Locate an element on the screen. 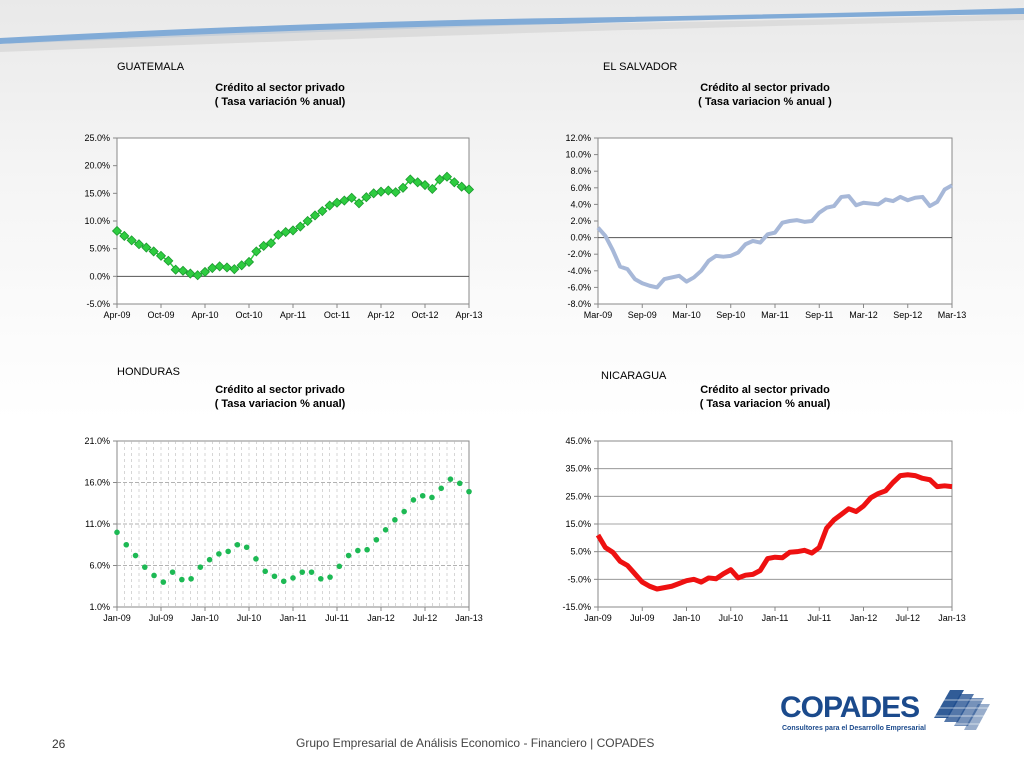 This screenshot has height=768, width=1024. x-tick-label: Oct-10 is located at coordinates (248, 315).